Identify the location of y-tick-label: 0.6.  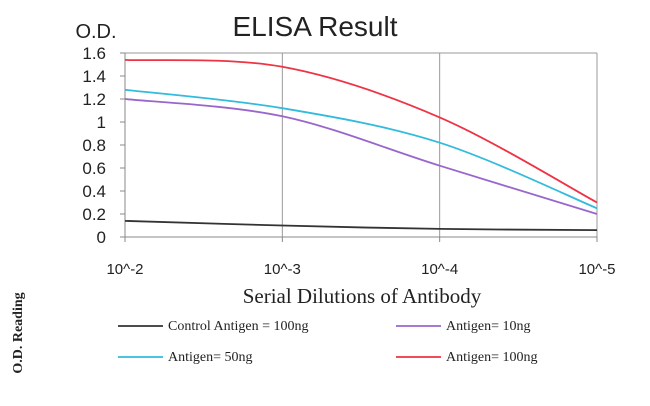
(94, 168).